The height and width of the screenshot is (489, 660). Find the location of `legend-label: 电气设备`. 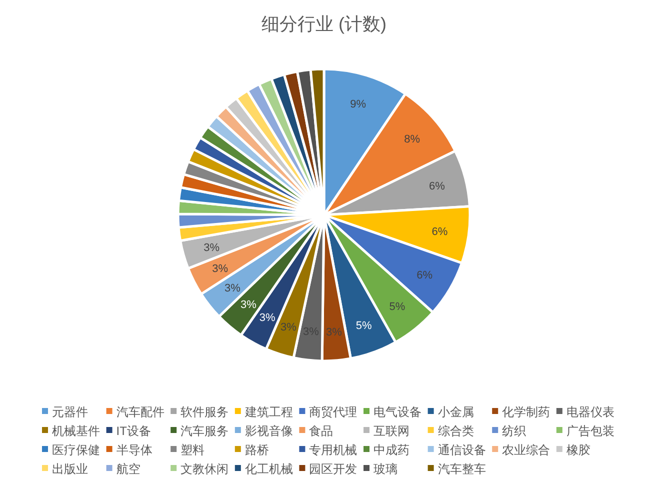

legend-label: 电气设备 is located at coordinates (398, 412).